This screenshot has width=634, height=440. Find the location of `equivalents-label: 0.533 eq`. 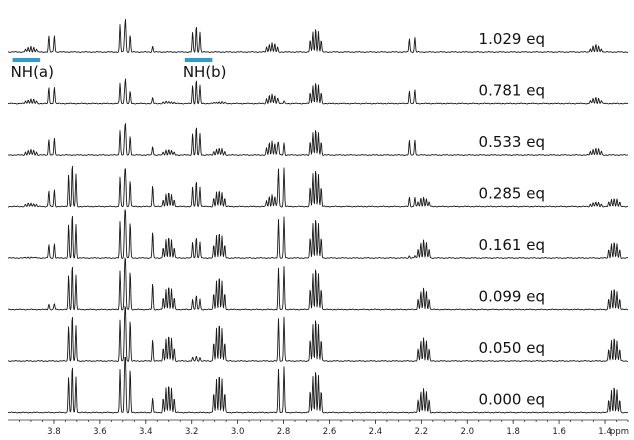

equivalents-label: 0.533 eq is located at coordinates (512, 142).